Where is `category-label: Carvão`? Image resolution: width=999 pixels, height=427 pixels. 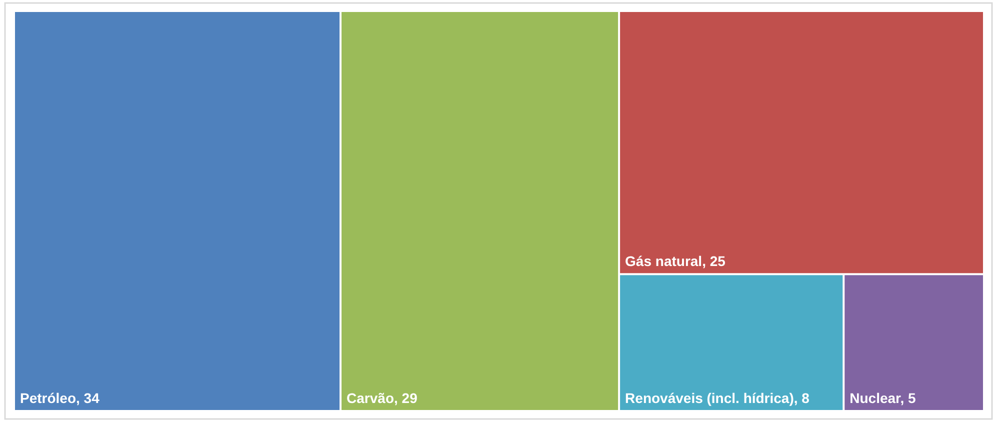 category-label: Carvão is located at coordinates (370, 398).